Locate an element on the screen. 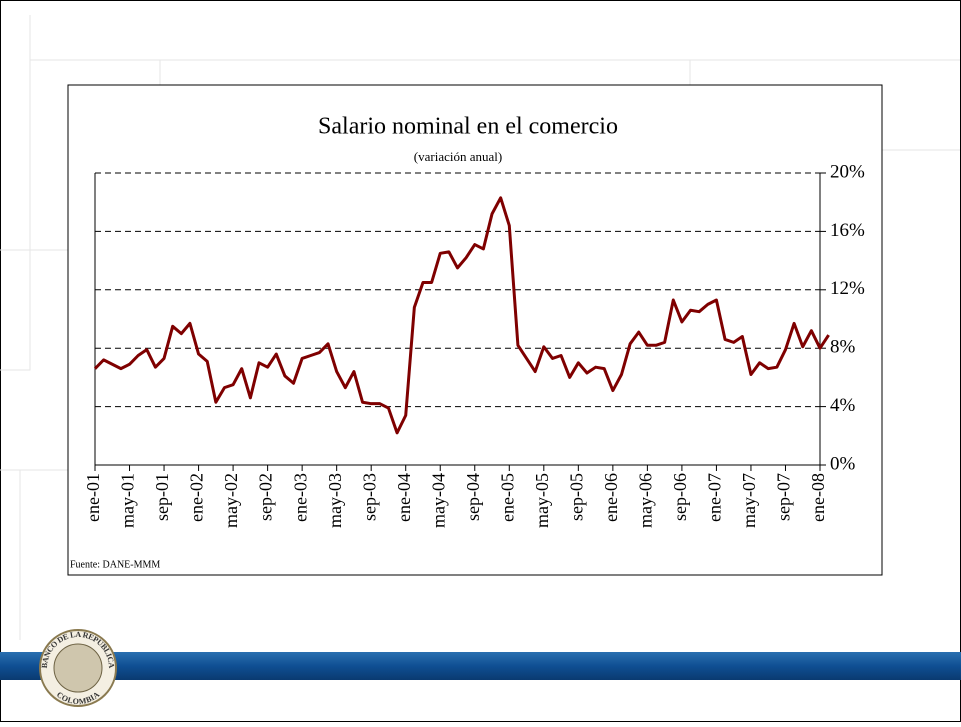  x-tick-label: may-06 is located at coordinates (646, 500).